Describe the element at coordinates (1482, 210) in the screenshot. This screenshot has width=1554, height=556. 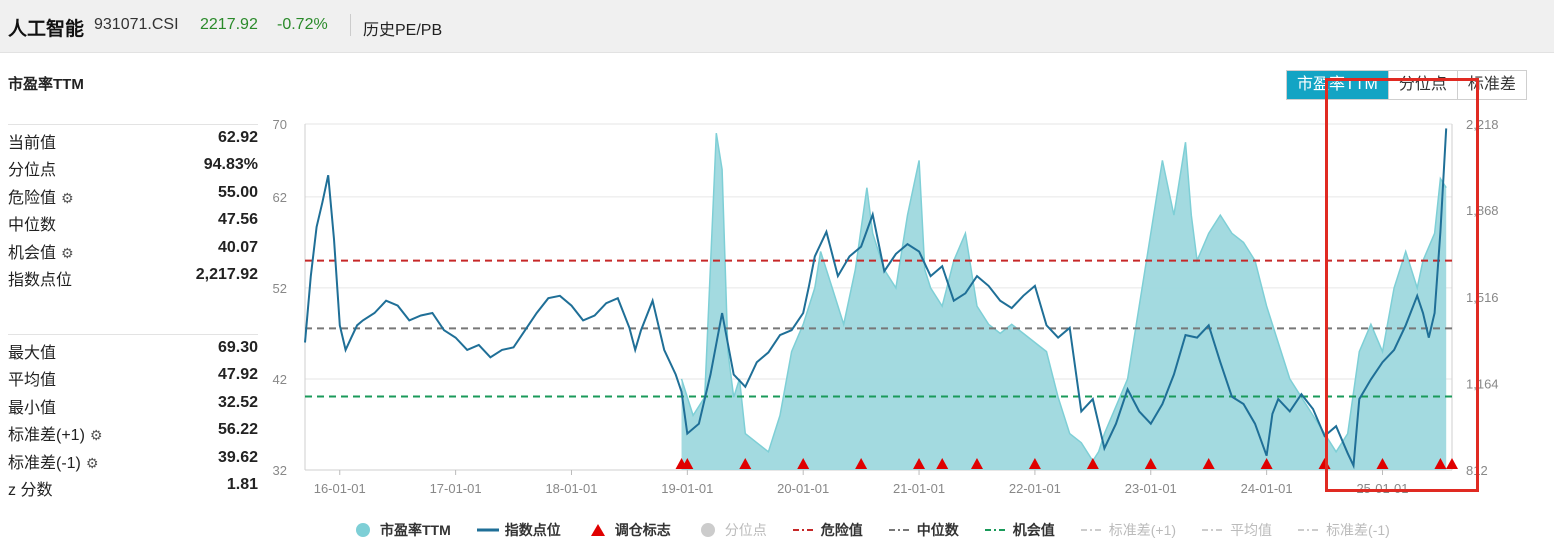
I see `y-right-tick-label: 1,868` at that location.